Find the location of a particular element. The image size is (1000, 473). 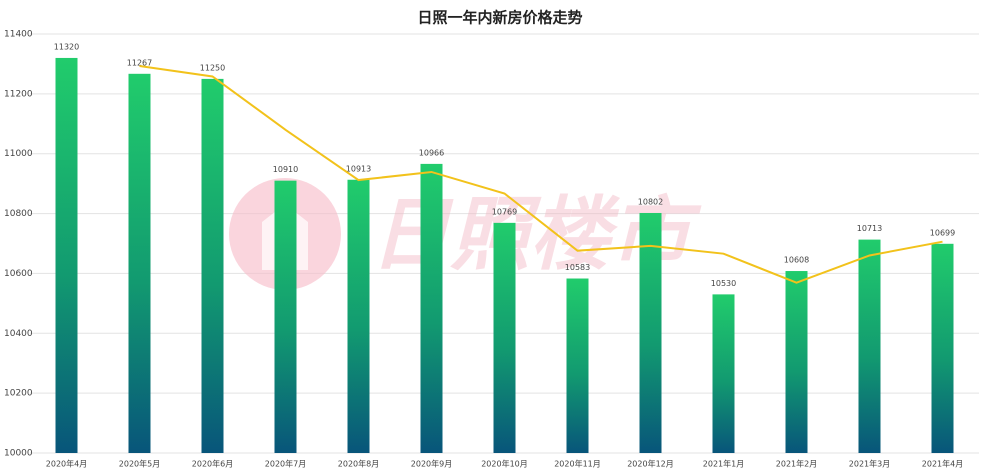

y-tick-label: 10800 is located at coordinates (18, 214).